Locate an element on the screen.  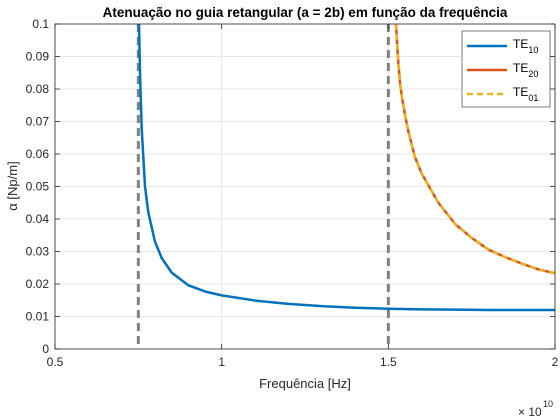
y-tick-label: 0.01 is located at coordinates (38, 317).